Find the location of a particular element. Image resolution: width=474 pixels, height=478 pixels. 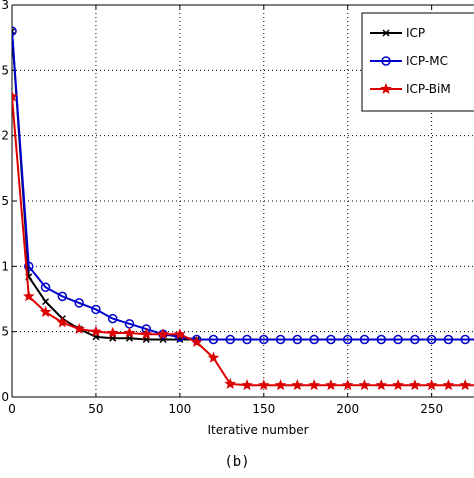

figure-caption: (b) is located at coordinates (236, 462).